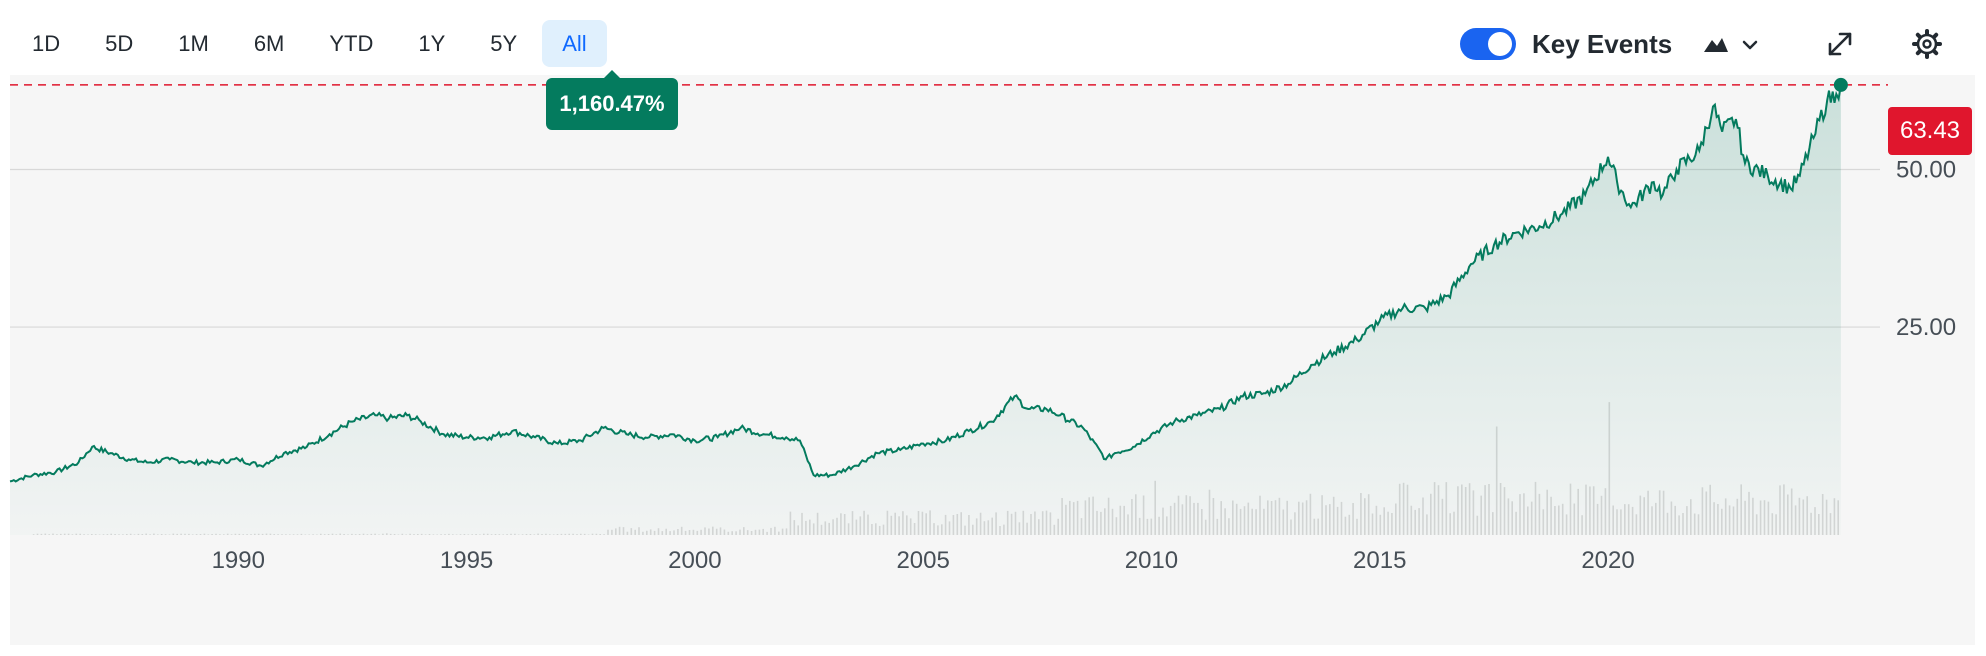 This screenshot has height=656, width=1986. Describe the element at coordinates (694, 560) in the screenshot. I see `x-tick-label: 2000` at that location.